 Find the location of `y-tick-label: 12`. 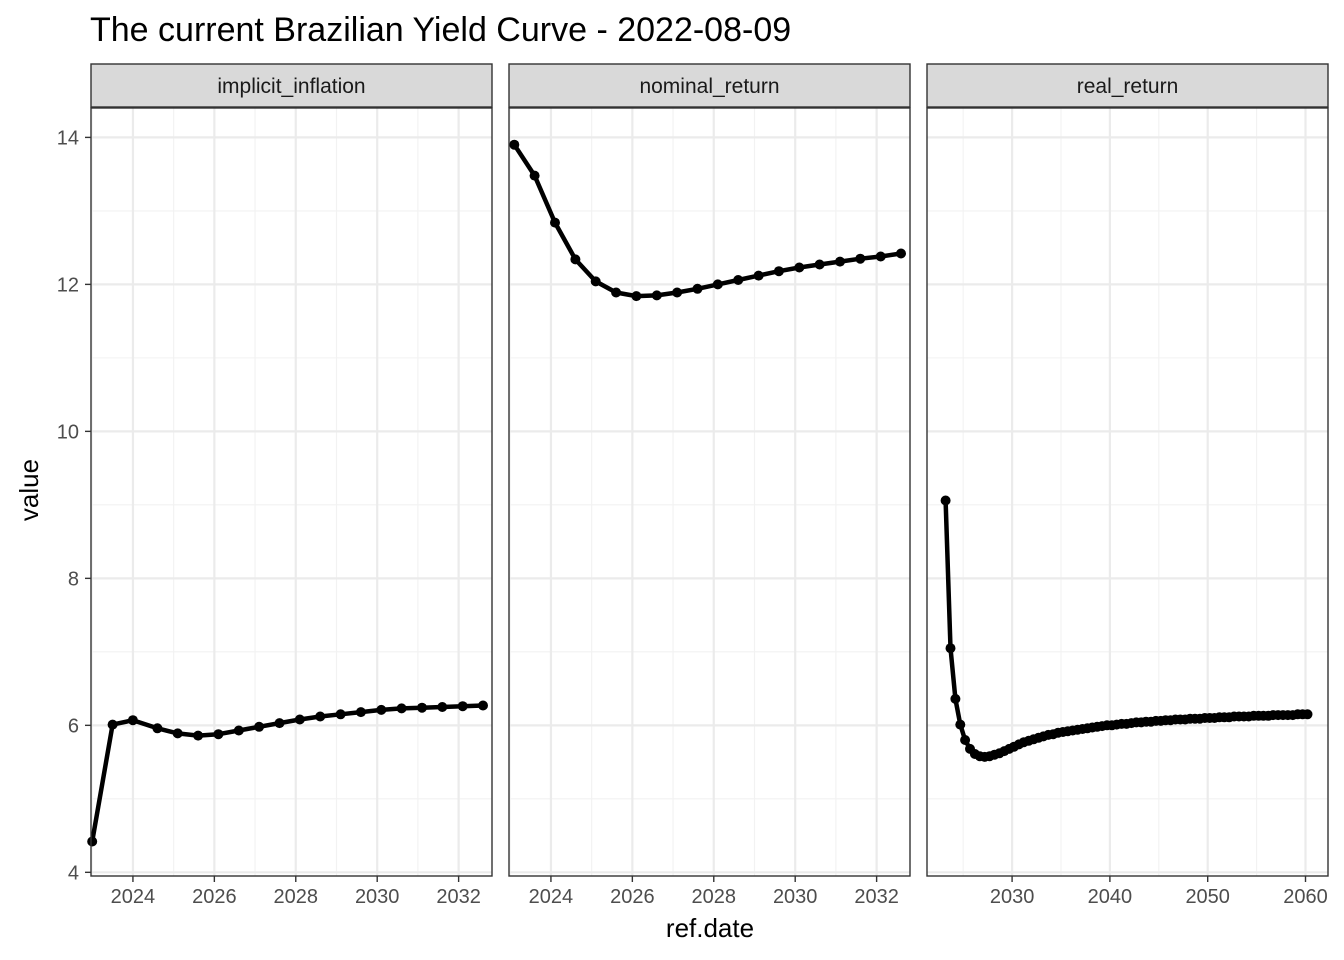

y-tick-label: 12 is located at coordinates (68, 285).